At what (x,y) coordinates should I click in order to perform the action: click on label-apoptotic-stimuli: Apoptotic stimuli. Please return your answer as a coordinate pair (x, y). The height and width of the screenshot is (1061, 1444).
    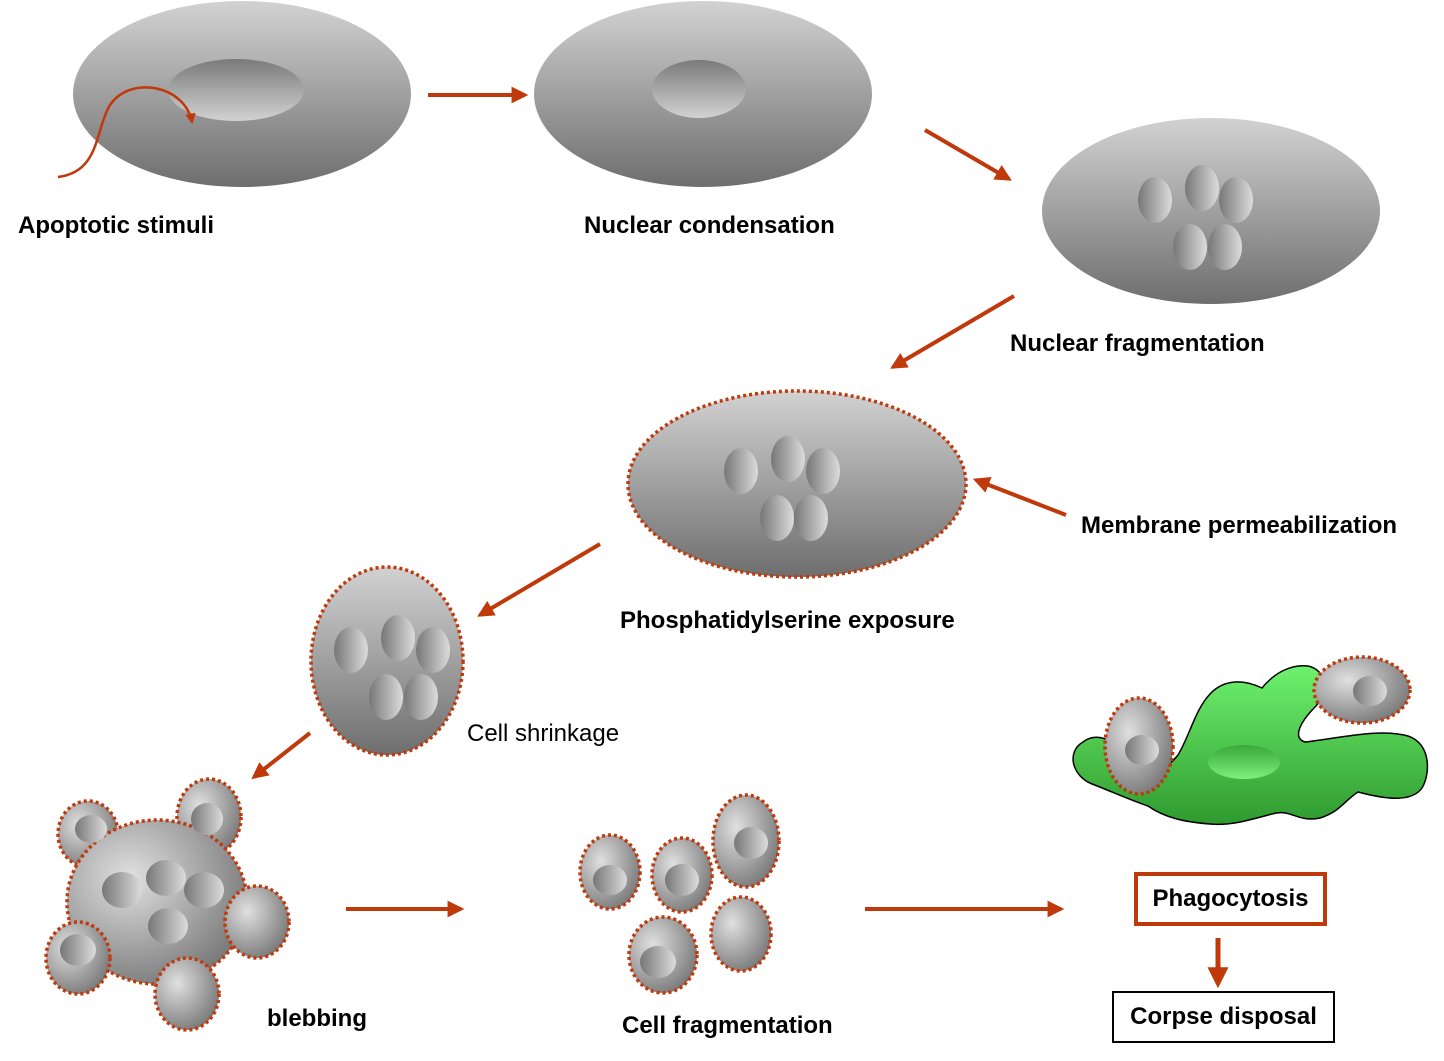
    Looking at the image, I should click on (116, 225).